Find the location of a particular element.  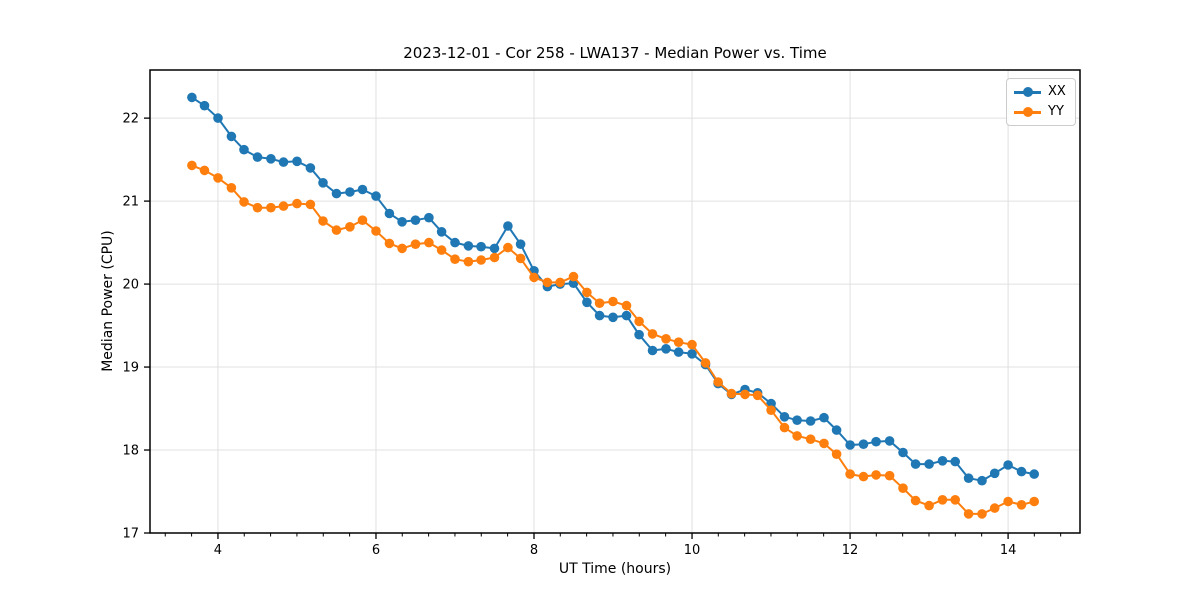

y-axis-label: Median Power (CPU) is located at coordinates (108, 301).